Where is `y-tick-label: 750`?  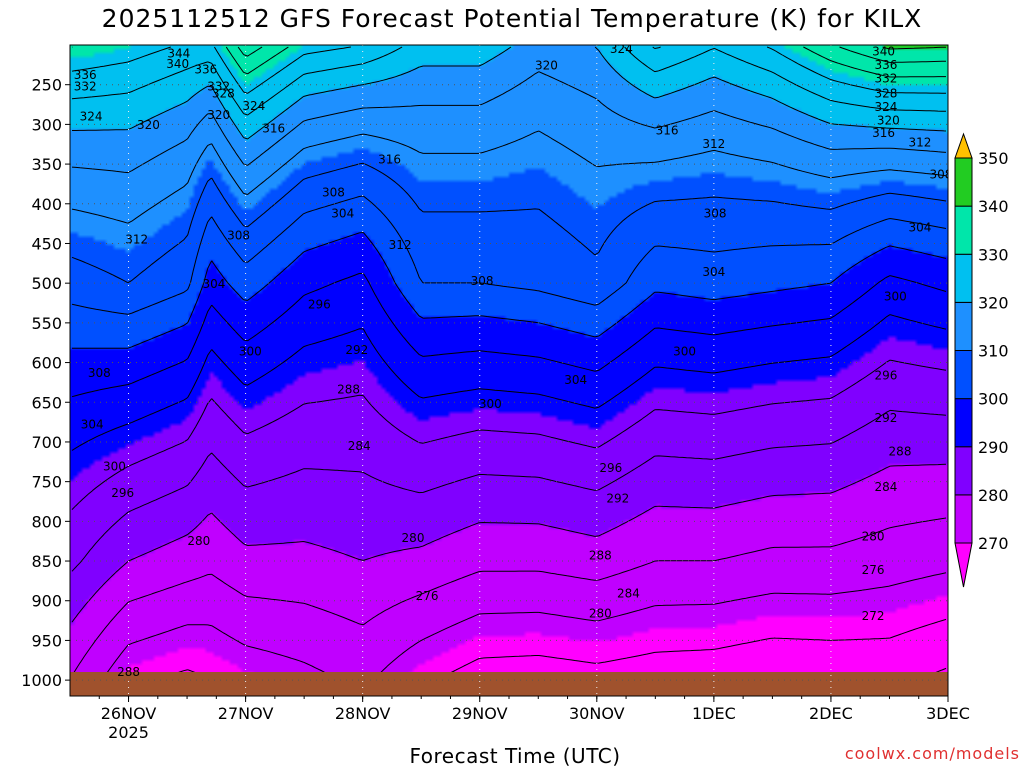 y-tick-label: 750 is located at coordinates (46, 482).